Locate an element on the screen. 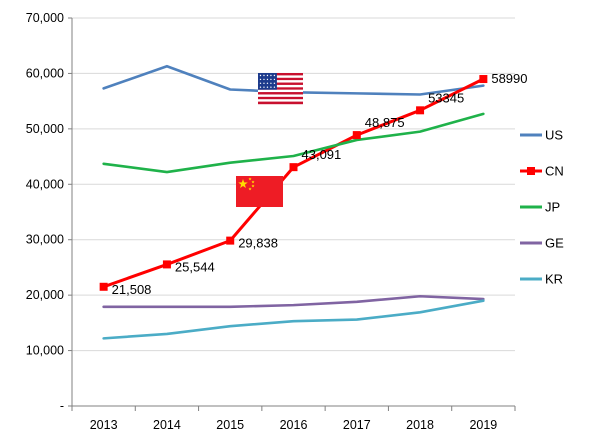  x-tick-label: 2018 is located at coordinates (420, 425).